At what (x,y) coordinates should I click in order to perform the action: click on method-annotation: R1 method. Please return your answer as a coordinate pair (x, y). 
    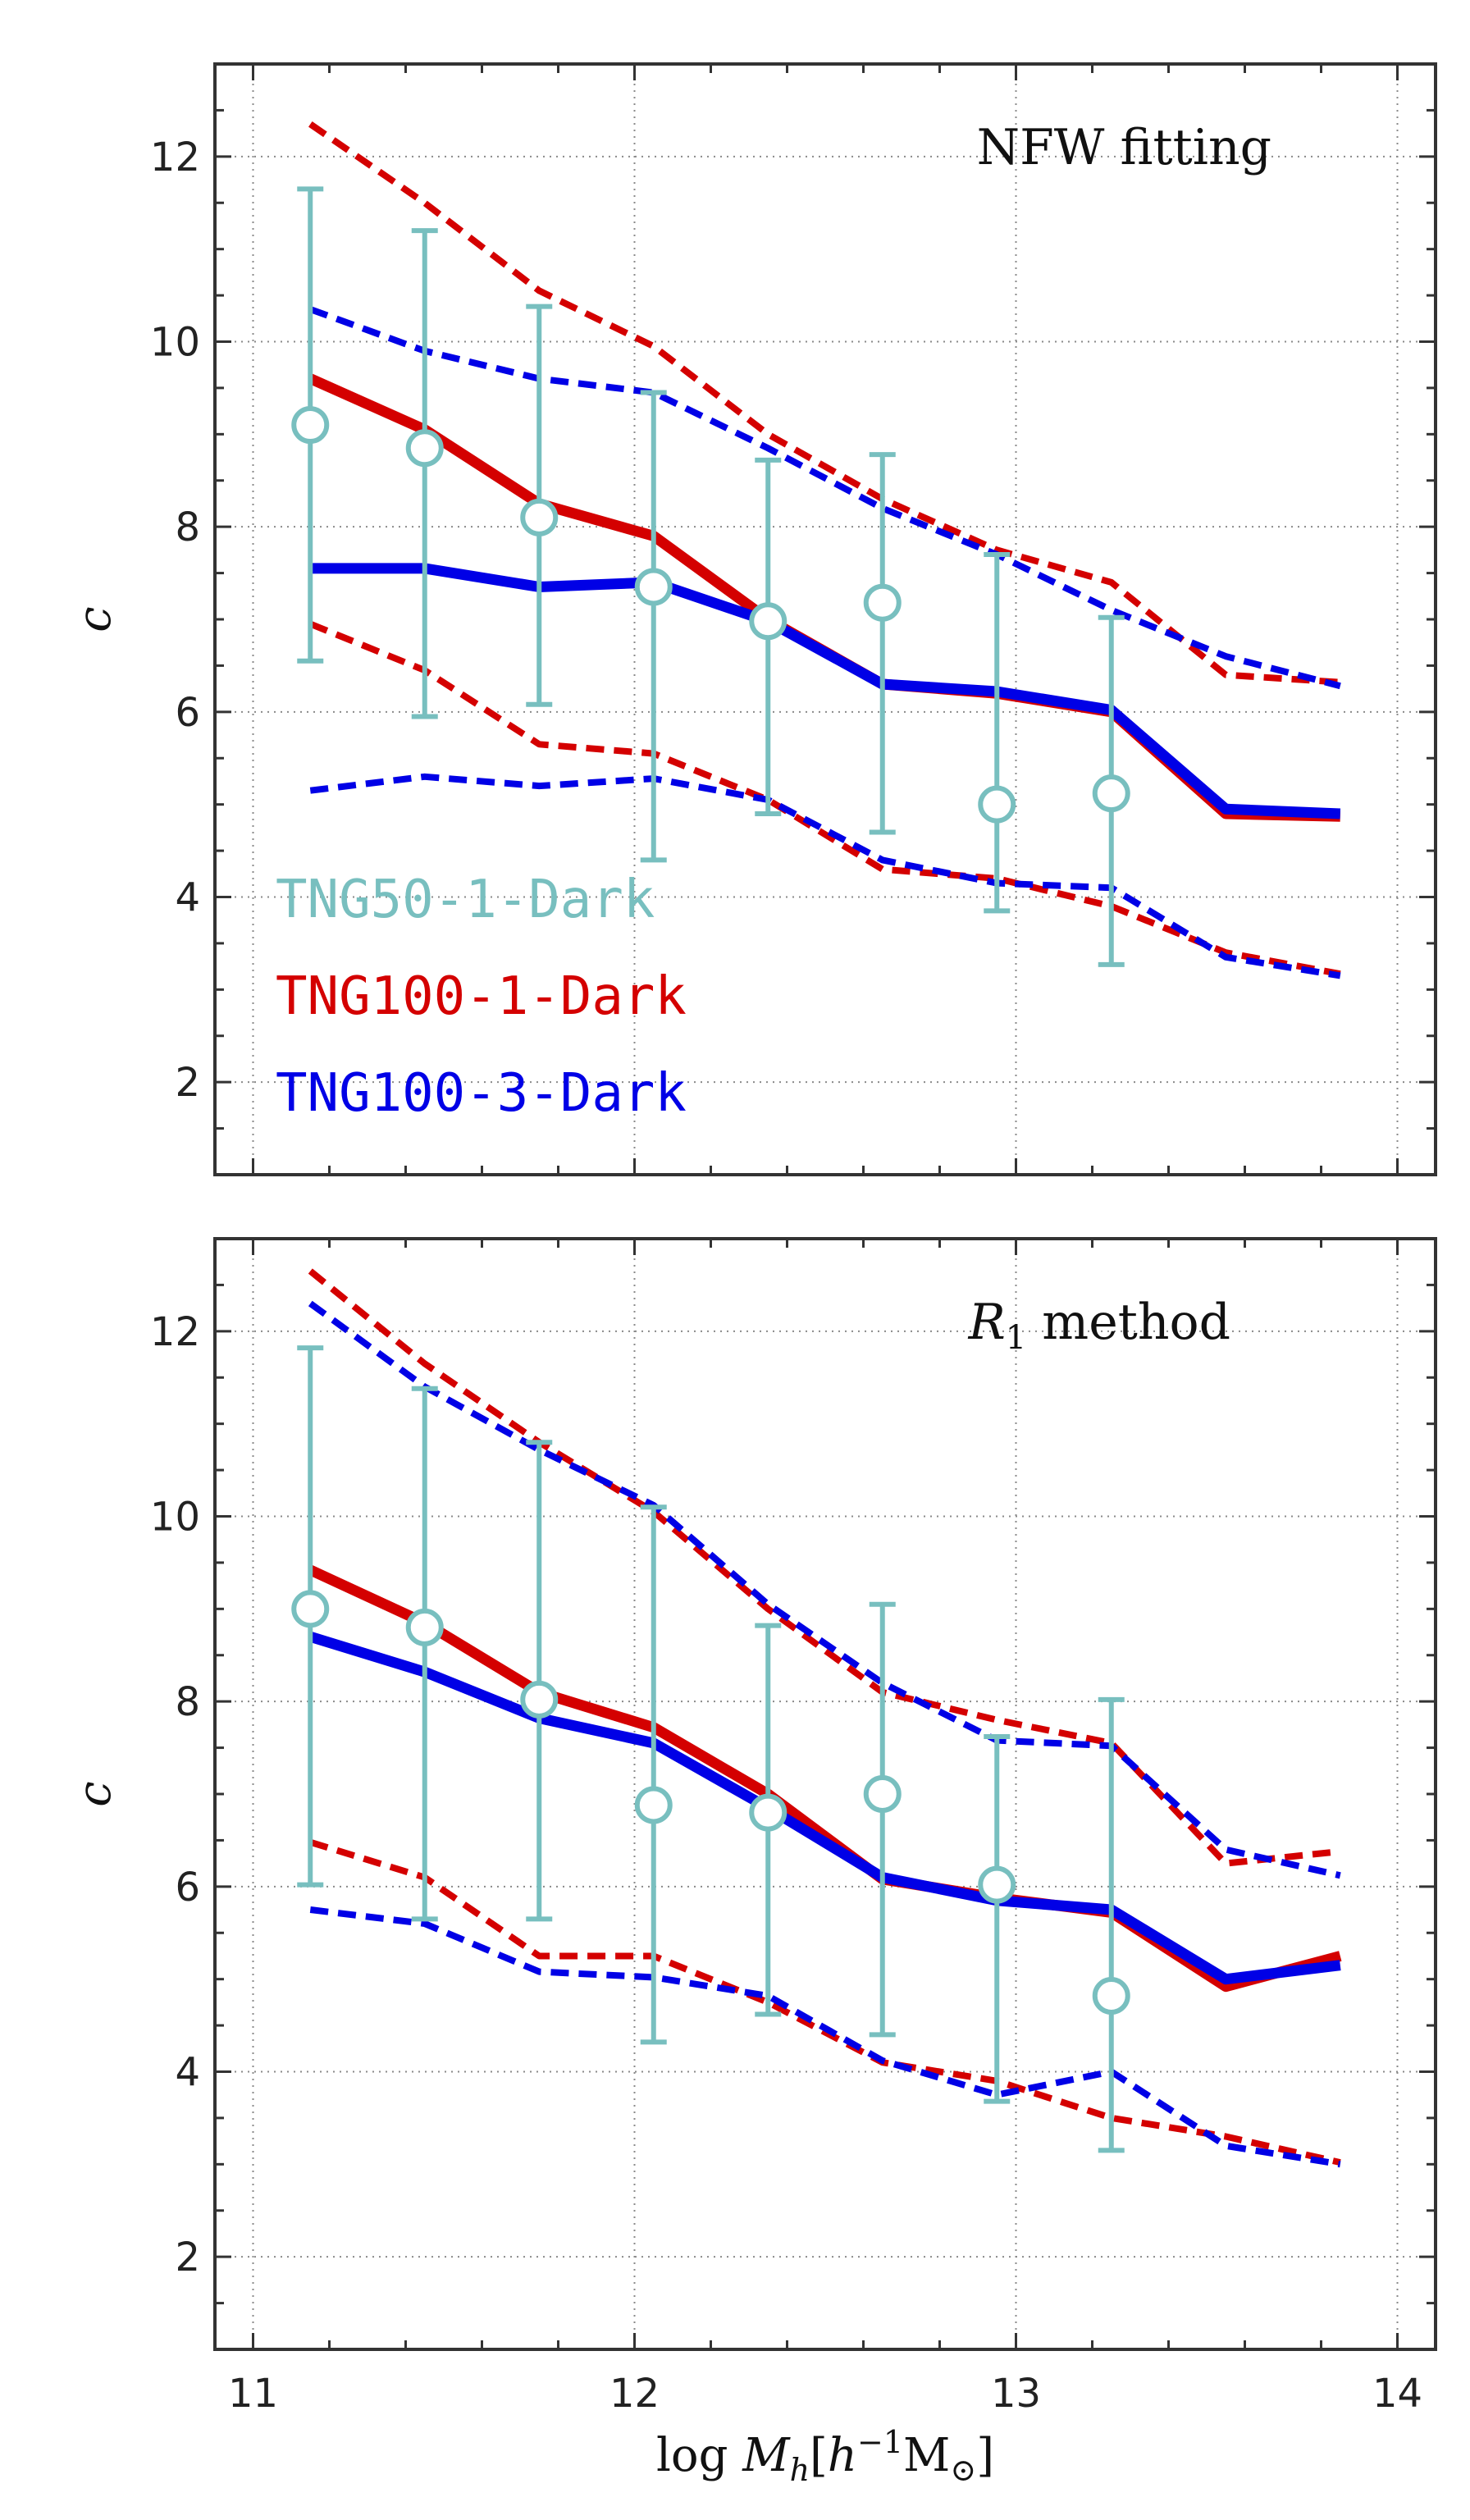
    Looking at the image, I should click on (1099, 1326).